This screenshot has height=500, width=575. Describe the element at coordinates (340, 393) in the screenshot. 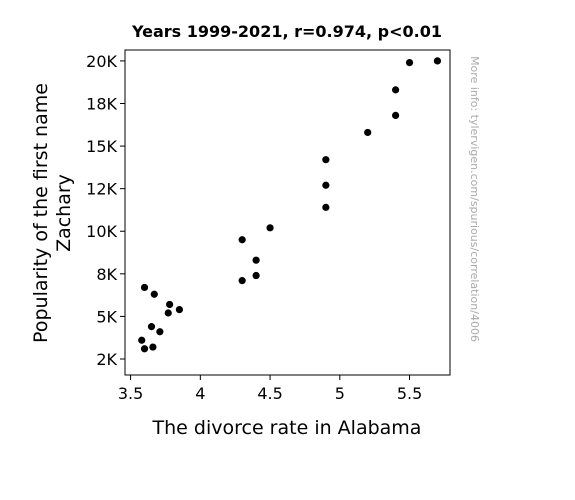

I see `x-tick-label: 5` at that location.